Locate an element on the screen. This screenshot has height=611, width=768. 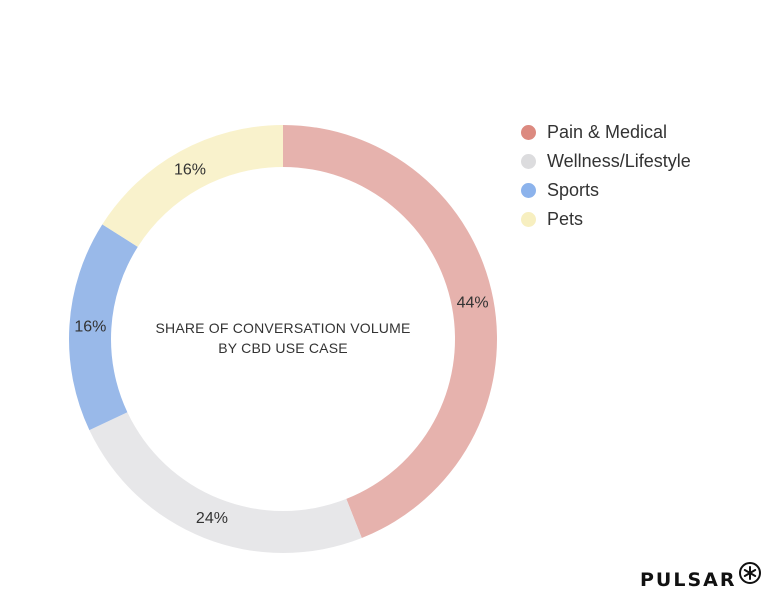
legend-label: Pain & Medical is located at coordinates (607, 132).